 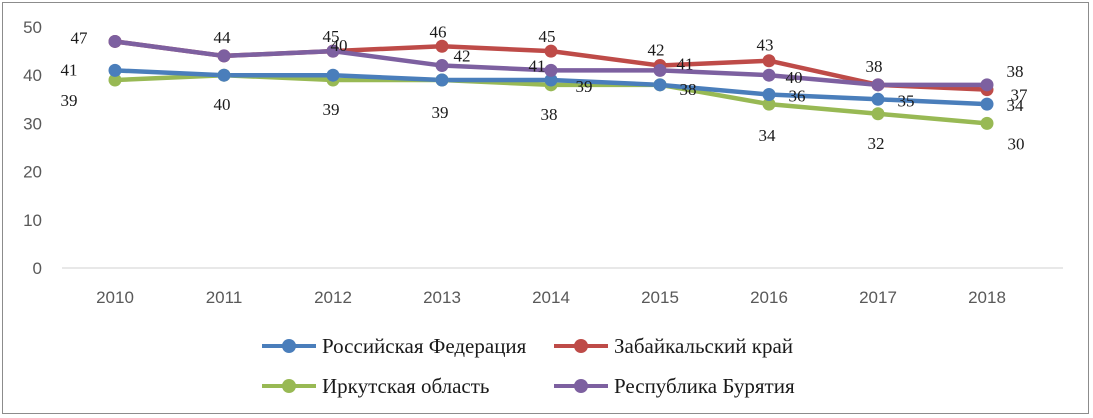 What do you see at coordinates (32, 172) in the screenshot?
I see `y-tick-label: 20` at bounding box center [32, 172].